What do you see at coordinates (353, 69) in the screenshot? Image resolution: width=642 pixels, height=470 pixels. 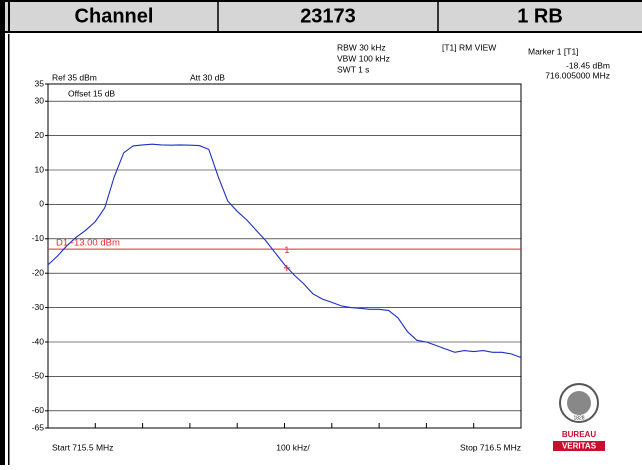 I see `setting: SWT 1 s` at bounding box center [353, 69].